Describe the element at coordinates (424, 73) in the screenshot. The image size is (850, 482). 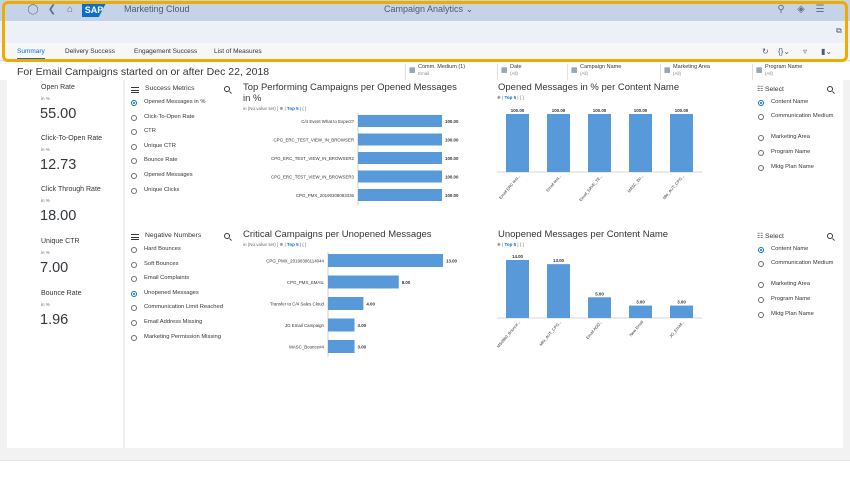
I see `filter-value: Email` at that location.